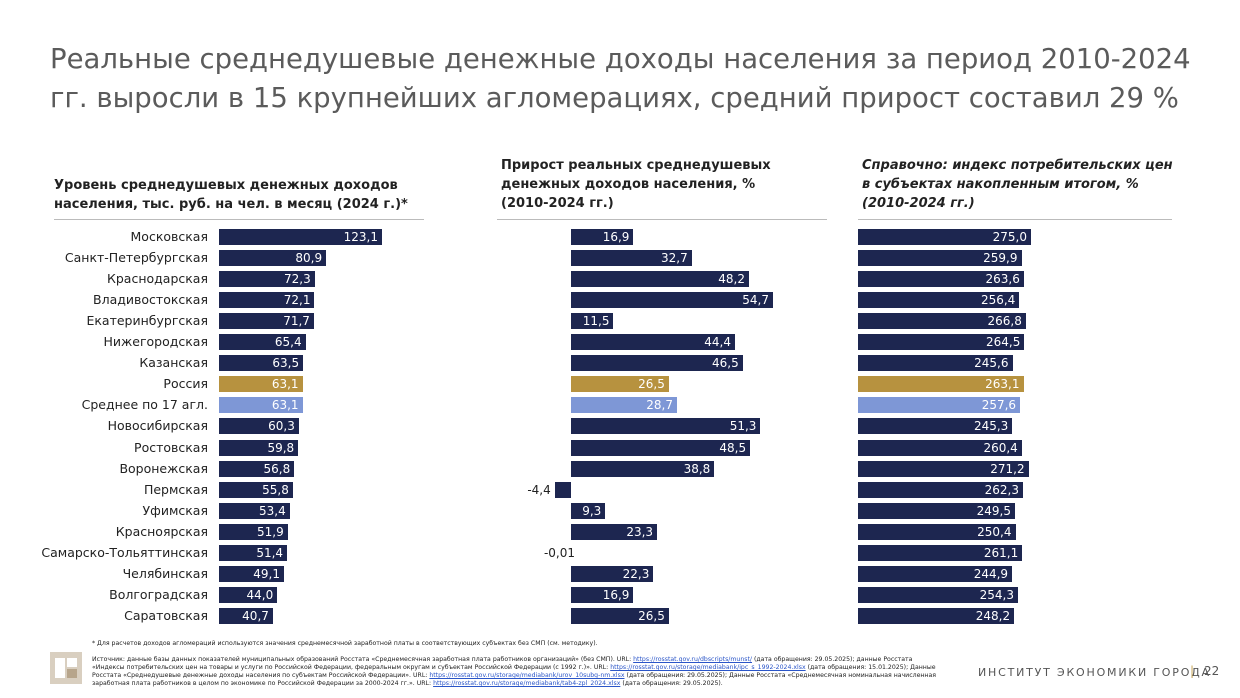 The image size is (1240, 698). Describe the element at coordinates (659, 405) in the screenshot. I see `chart2-value-label: 28,7` at that location.